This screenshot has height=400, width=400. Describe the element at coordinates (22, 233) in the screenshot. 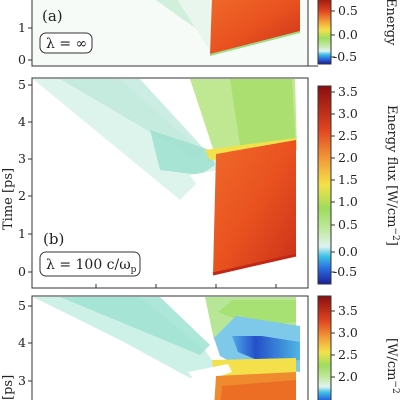

I see `panel-b-yticklabel-1: 1` at that location.